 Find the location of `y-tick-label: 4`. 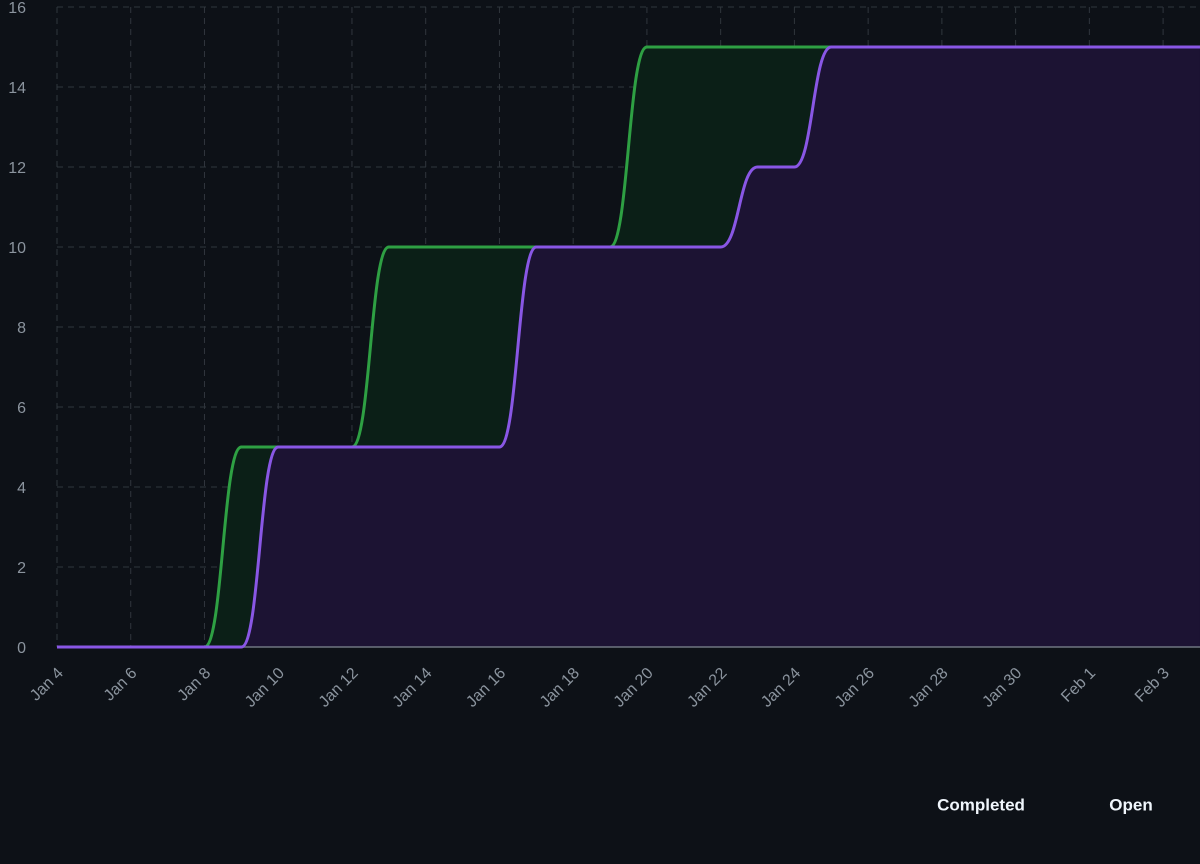

y-tick-label: 4 is located at coordinates (21, 488).